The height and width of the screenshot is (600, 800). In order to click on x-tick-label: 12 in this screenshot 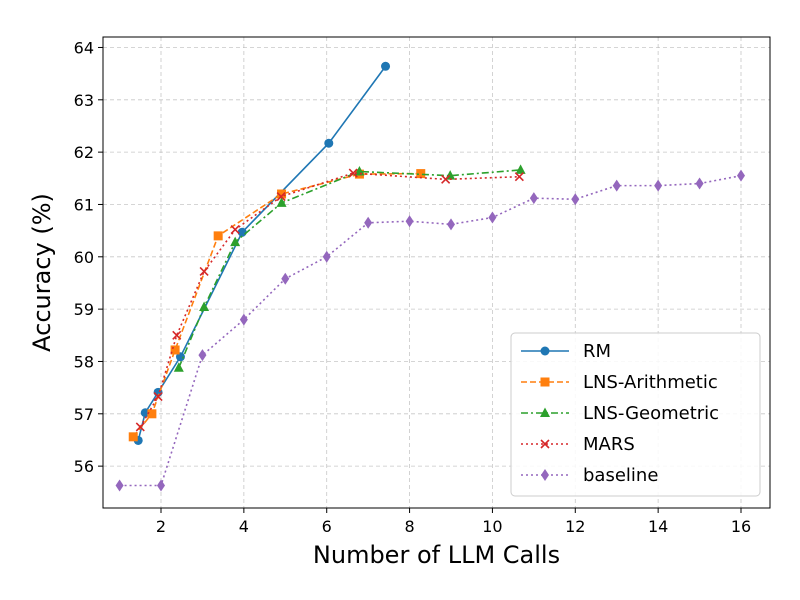, I will do `click(575, 526)`.